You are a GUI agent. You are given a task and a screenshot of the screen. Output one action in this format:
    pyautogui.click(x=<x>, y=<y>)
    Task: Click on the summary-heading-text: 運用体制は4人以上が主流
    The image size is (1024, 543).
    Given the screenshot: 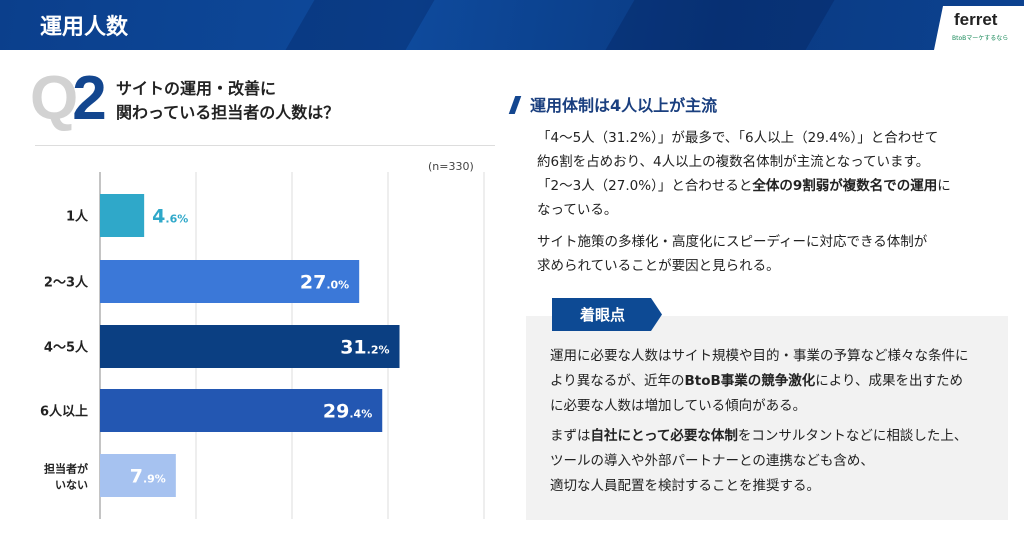 What is the action you would take?
    pyautogui.click(x=624, y=105)
    